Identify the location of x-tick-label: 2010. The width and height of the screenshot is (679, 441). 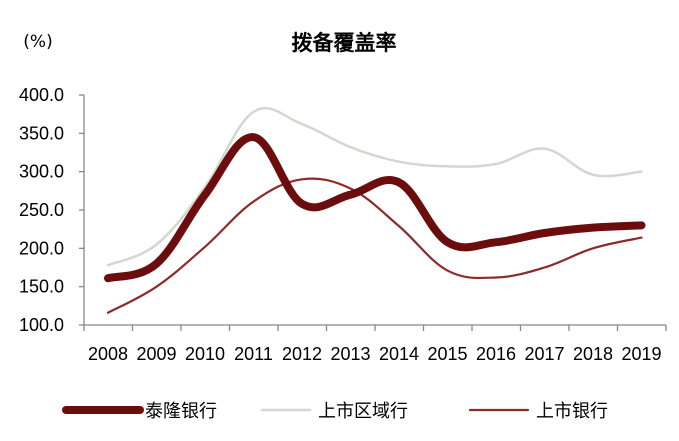
(205, 354).